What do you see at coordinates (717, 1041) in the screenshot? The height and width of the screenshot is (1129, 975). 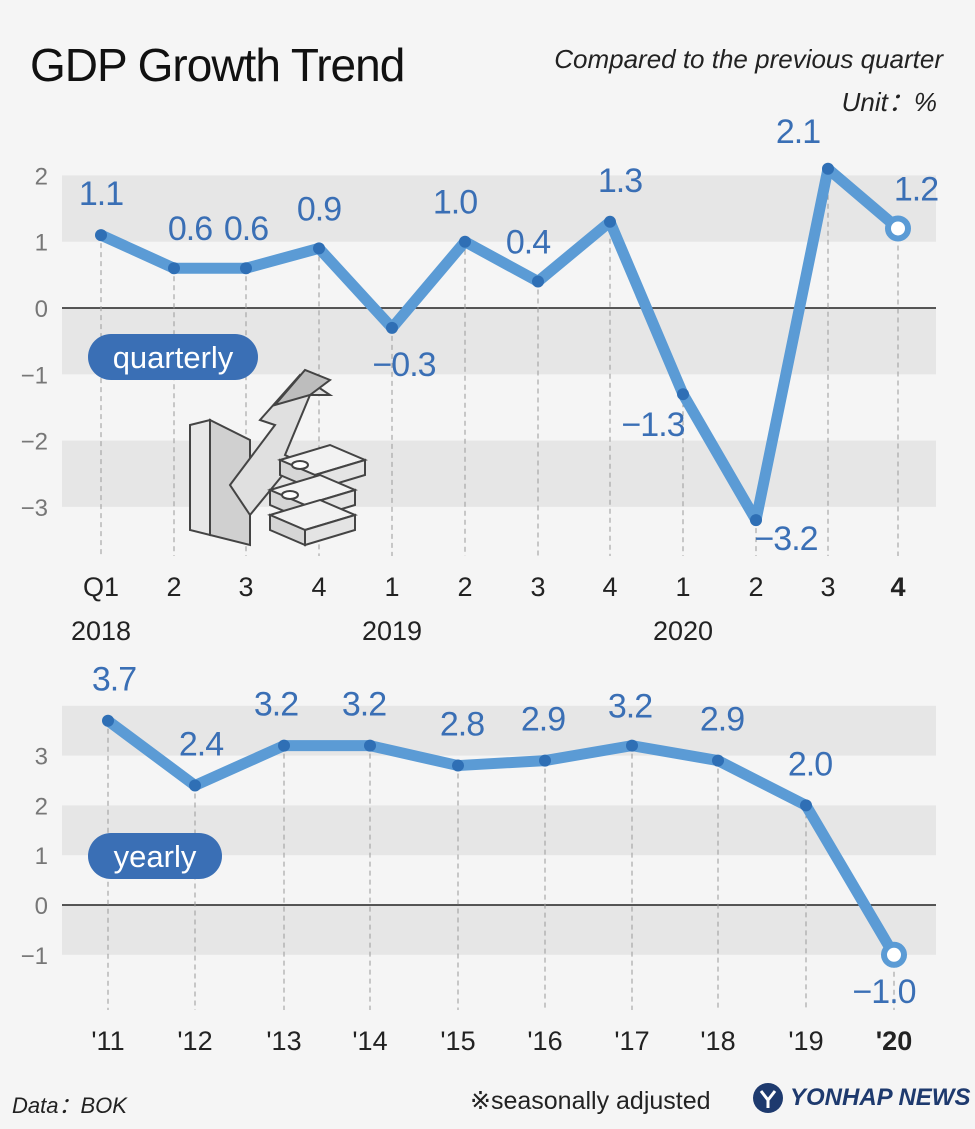 I see `x-tick-label: '18` at bounding box center [717, 1041].